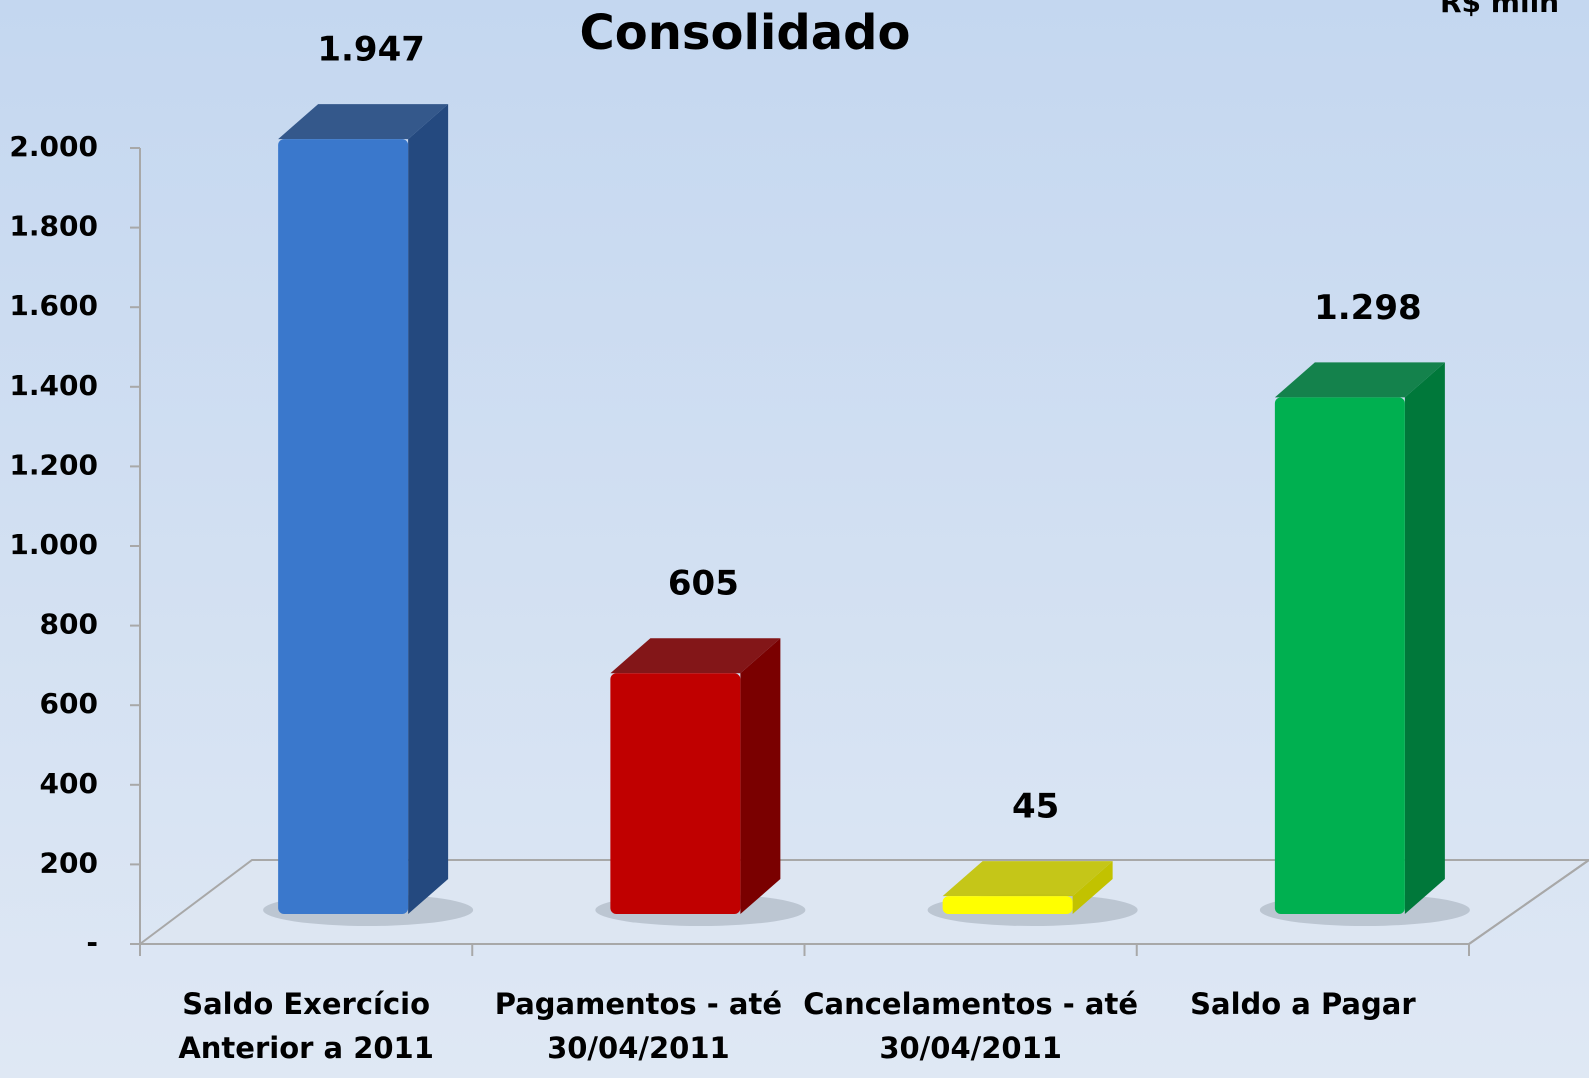 This screenshot has height=1078, width=1589. Describe the element at coordinates (53, 464) in the screenshot. I see `y-tick-label: 1.200` at that location.